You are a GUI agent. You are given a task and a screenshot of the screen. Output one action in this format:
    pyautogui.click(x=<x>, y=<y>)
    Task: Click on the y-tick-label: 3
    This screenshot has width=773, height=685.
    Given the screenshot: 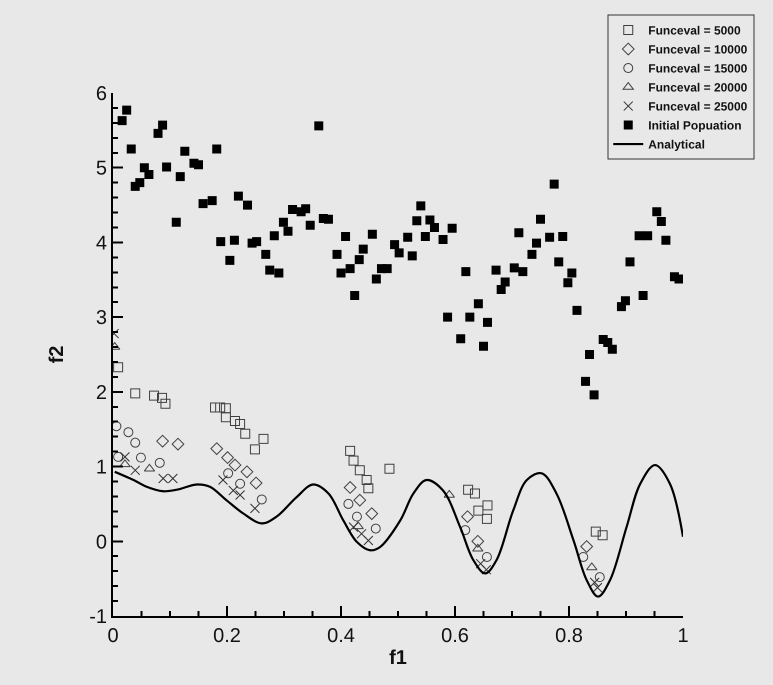 What is the action you would take?
    pyautogui.click(x=101, y=318)
    